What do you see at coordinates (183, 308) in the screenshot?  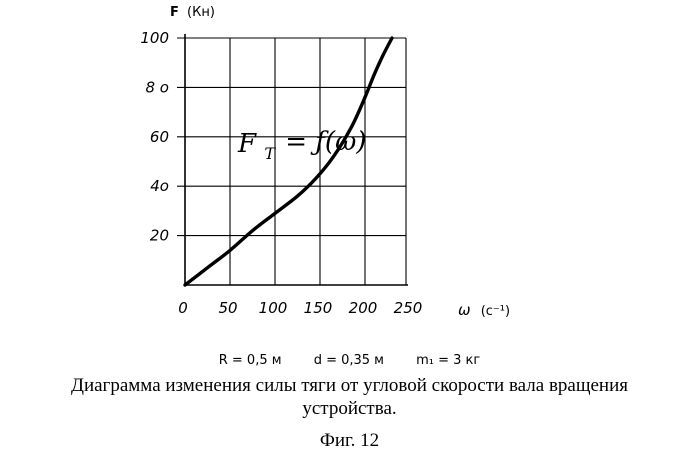 I see `x-tick-label: 0` at bounding box center [183, 308].